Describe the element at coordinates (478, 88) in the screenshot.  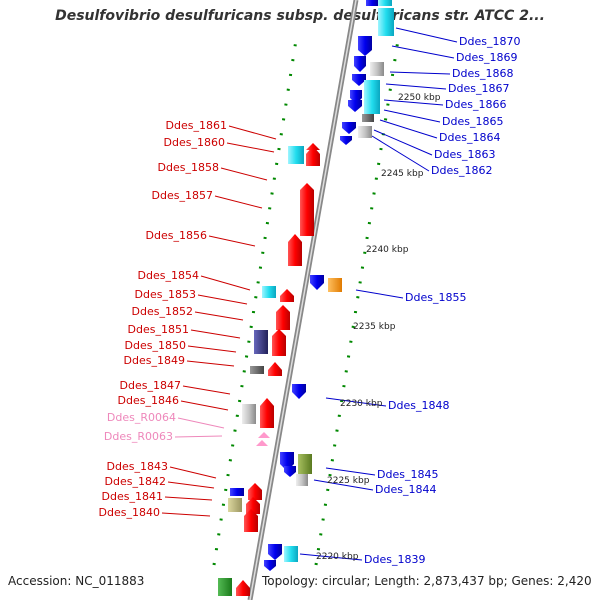
I see `gene-label: Ddes_1867` at that location.